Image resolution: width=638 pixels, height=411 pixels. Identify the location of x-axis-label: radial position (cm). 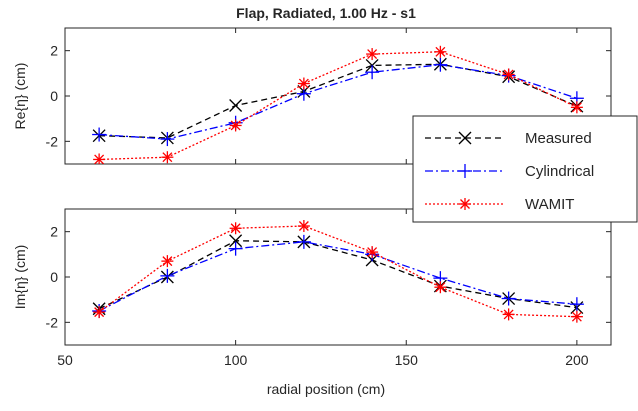
(326, 389).